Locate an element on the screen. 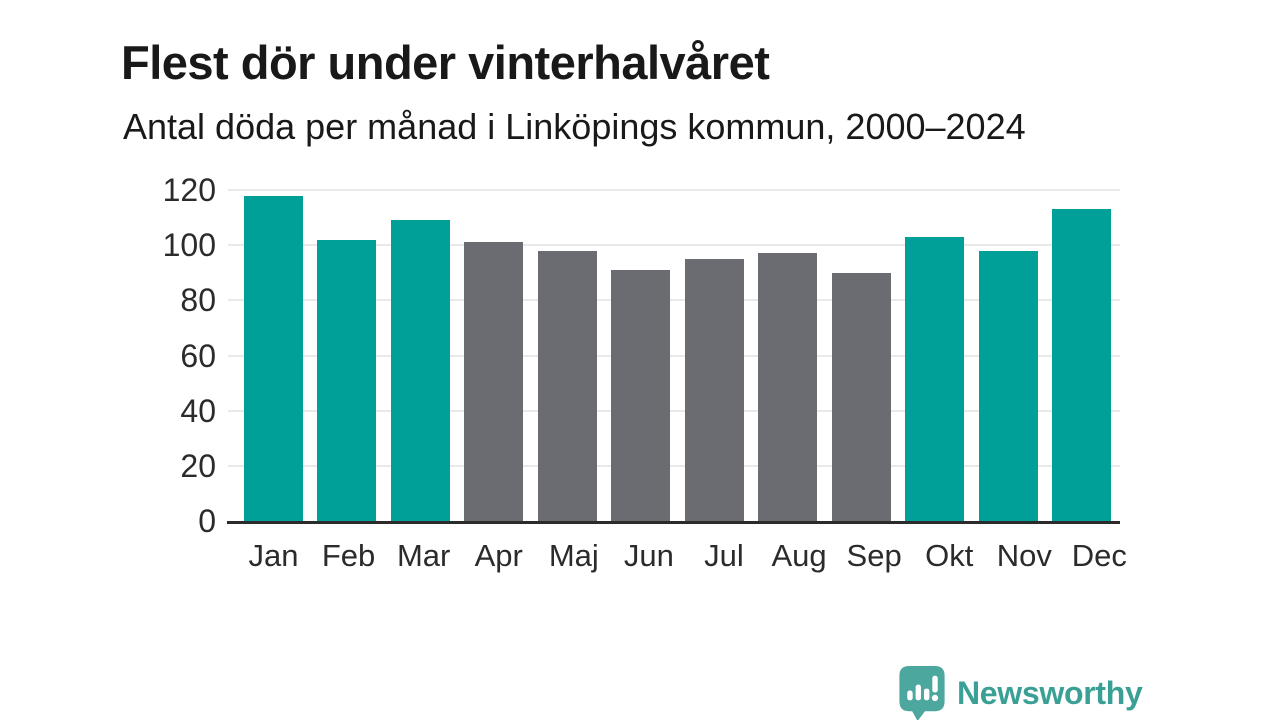  x-tick-label: Okt is located at coordinates (949, 555).